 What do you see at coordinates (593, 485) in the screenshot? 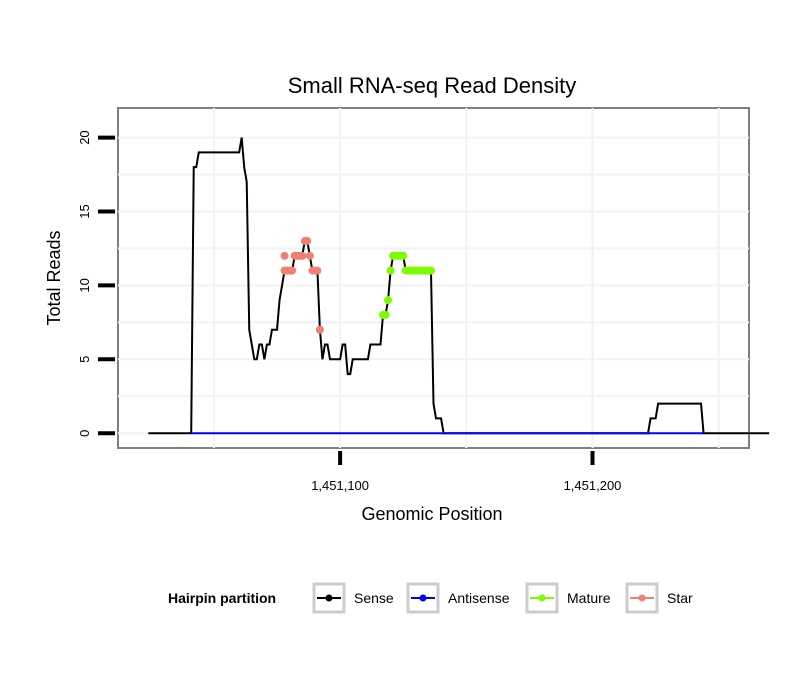
I see `x-tick-label: 1,451,200` at bounding box center [593, 485].